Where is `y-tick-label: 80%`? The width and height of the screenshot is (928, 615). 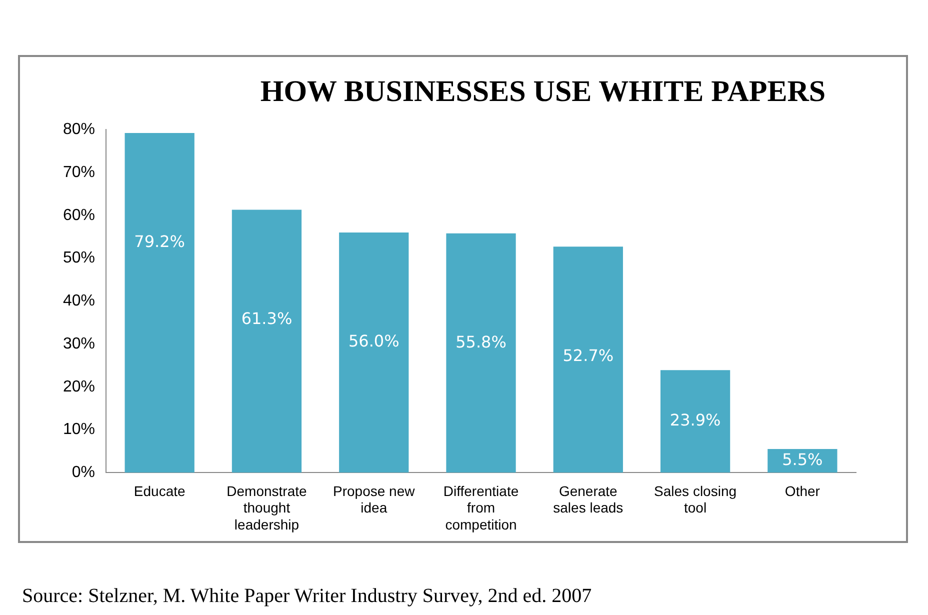
y-tick-label: 80% is located at coordinates (79, 129).